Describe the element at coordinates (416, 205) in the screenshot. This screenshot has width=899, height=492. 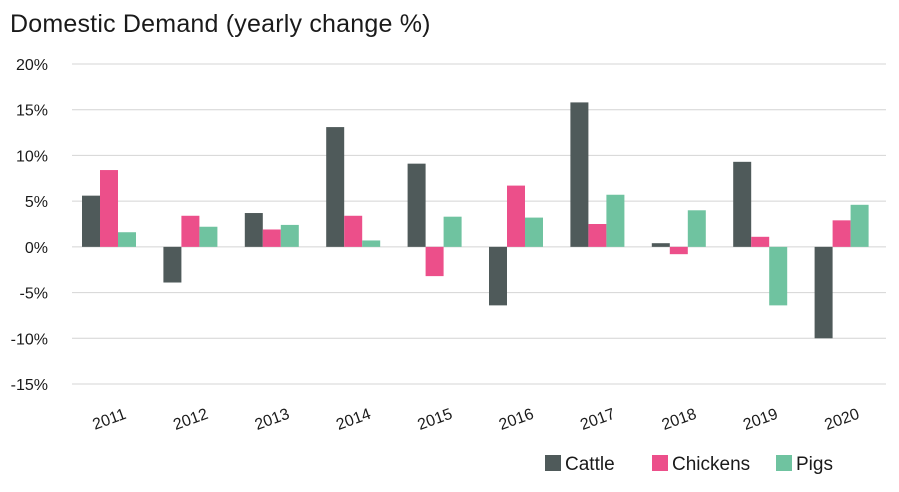
I see `bar-cattle-2015` at that location.